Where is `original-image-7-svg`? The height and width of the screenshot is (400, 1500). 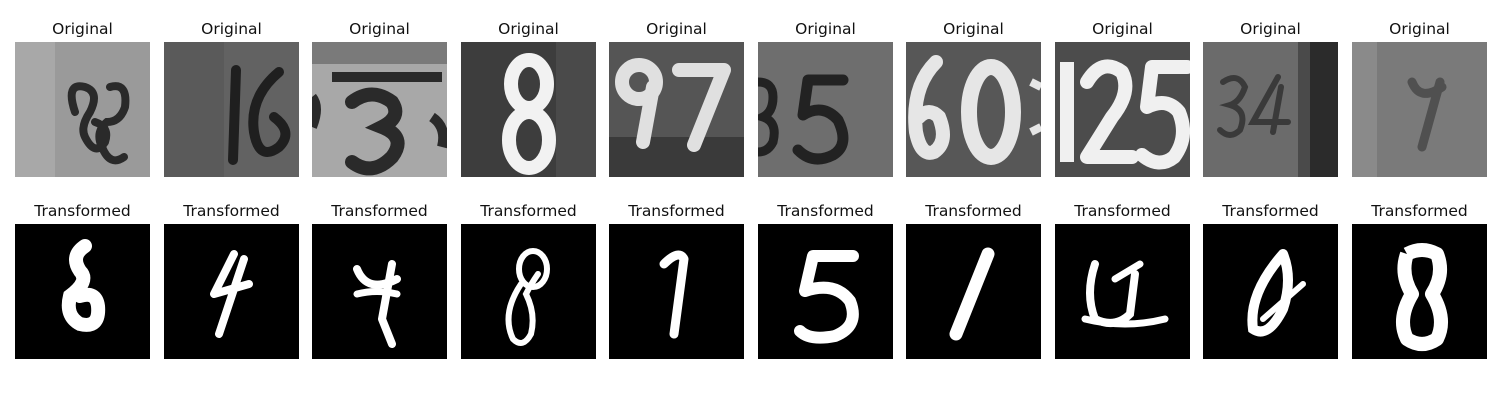 original-image-7-svg is located at coordinates (973, 109).